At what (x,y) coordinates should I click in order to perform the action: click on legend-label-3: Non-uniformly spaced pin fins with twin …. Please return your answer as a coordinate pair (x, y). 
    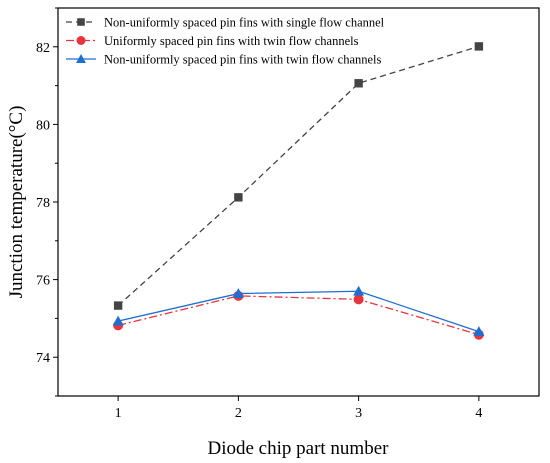
    Looking at the image, I should click on (243, 60).